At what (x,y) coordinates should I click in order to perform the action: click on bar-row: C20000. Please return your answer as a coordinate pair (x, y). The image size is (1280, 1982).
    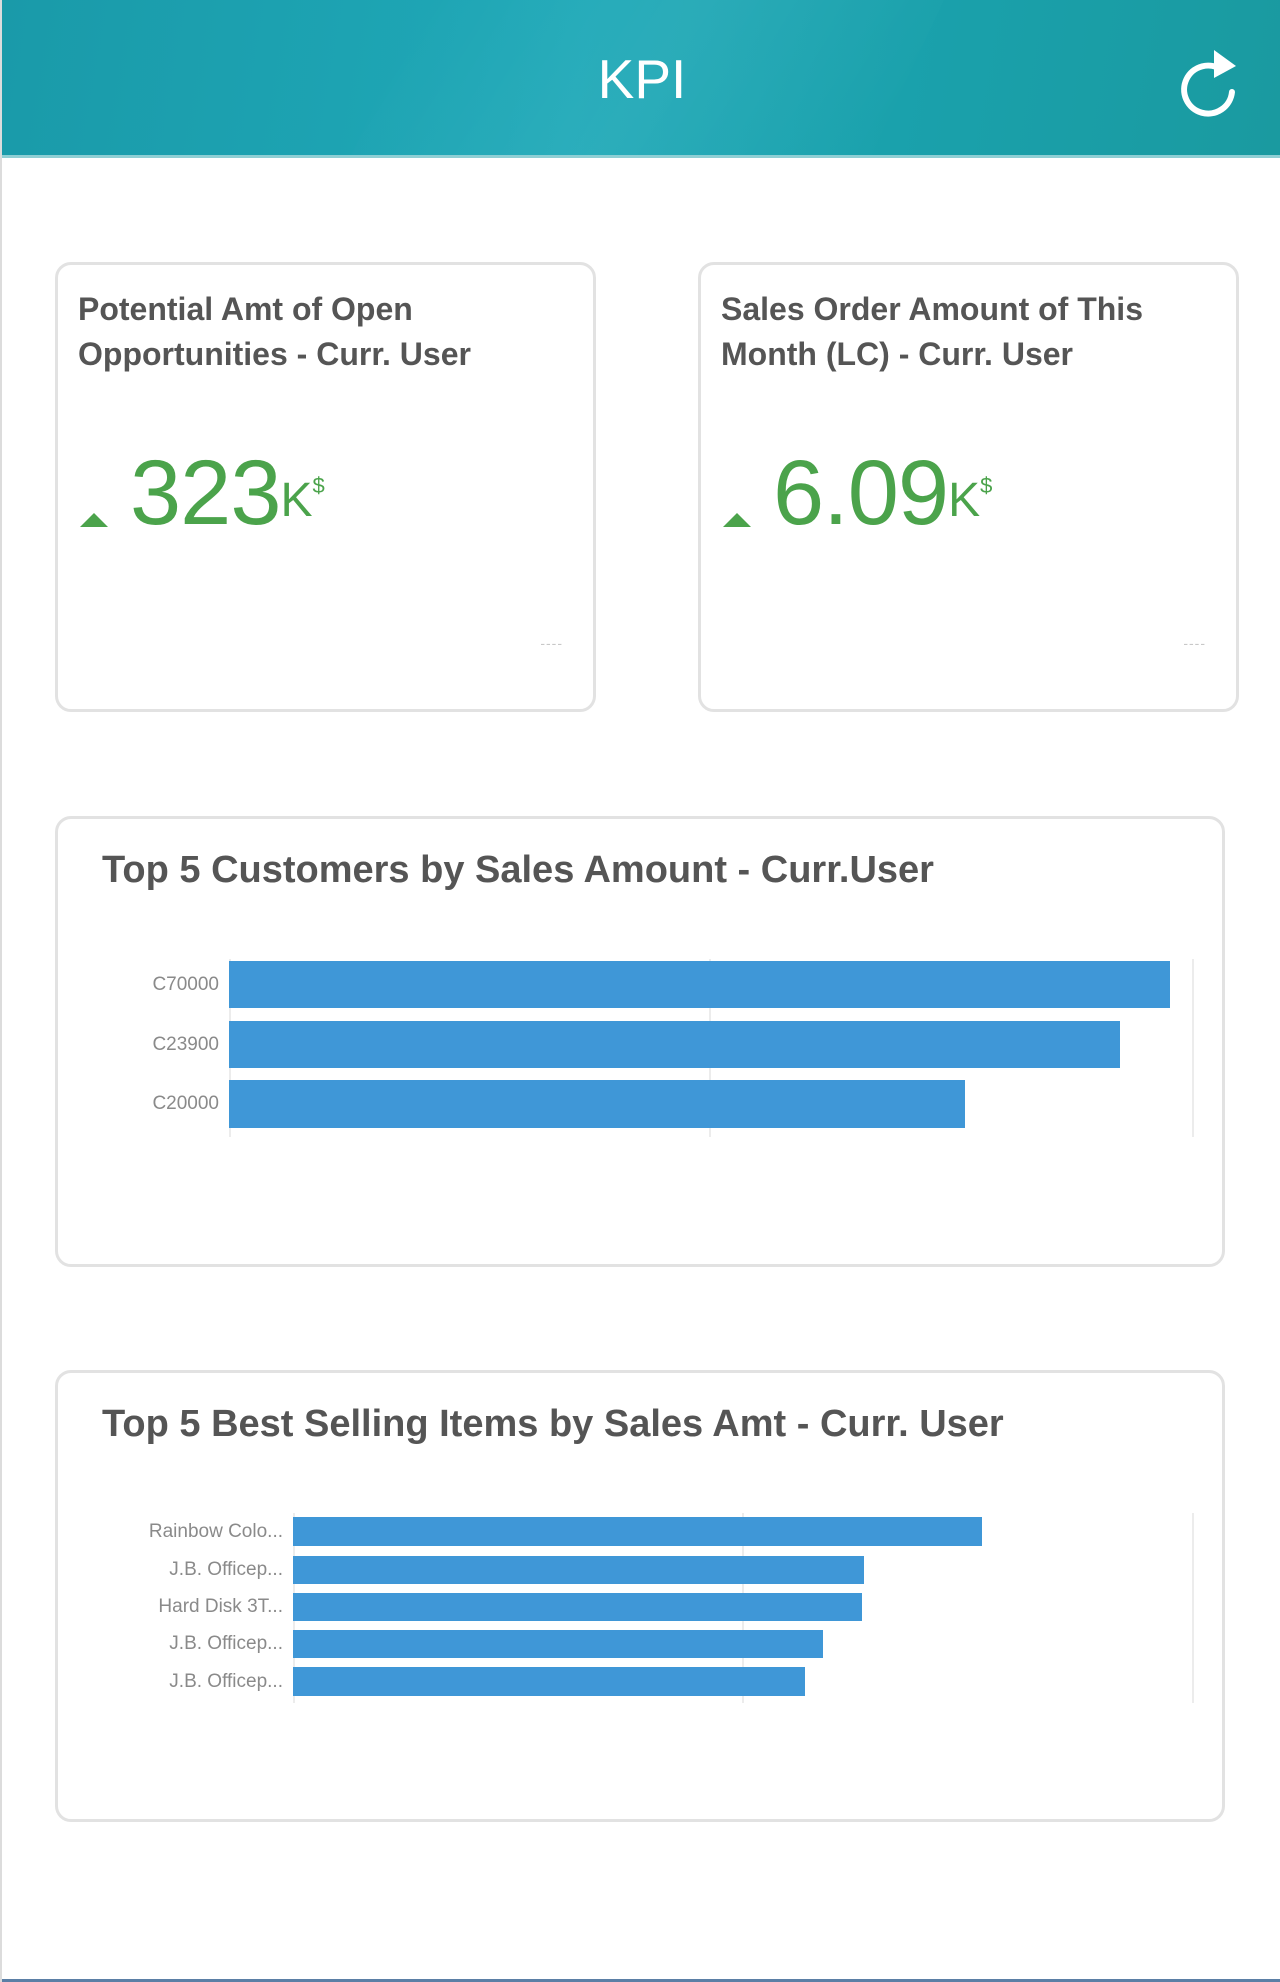
    Looking at the image, I should click on (673, 1104).